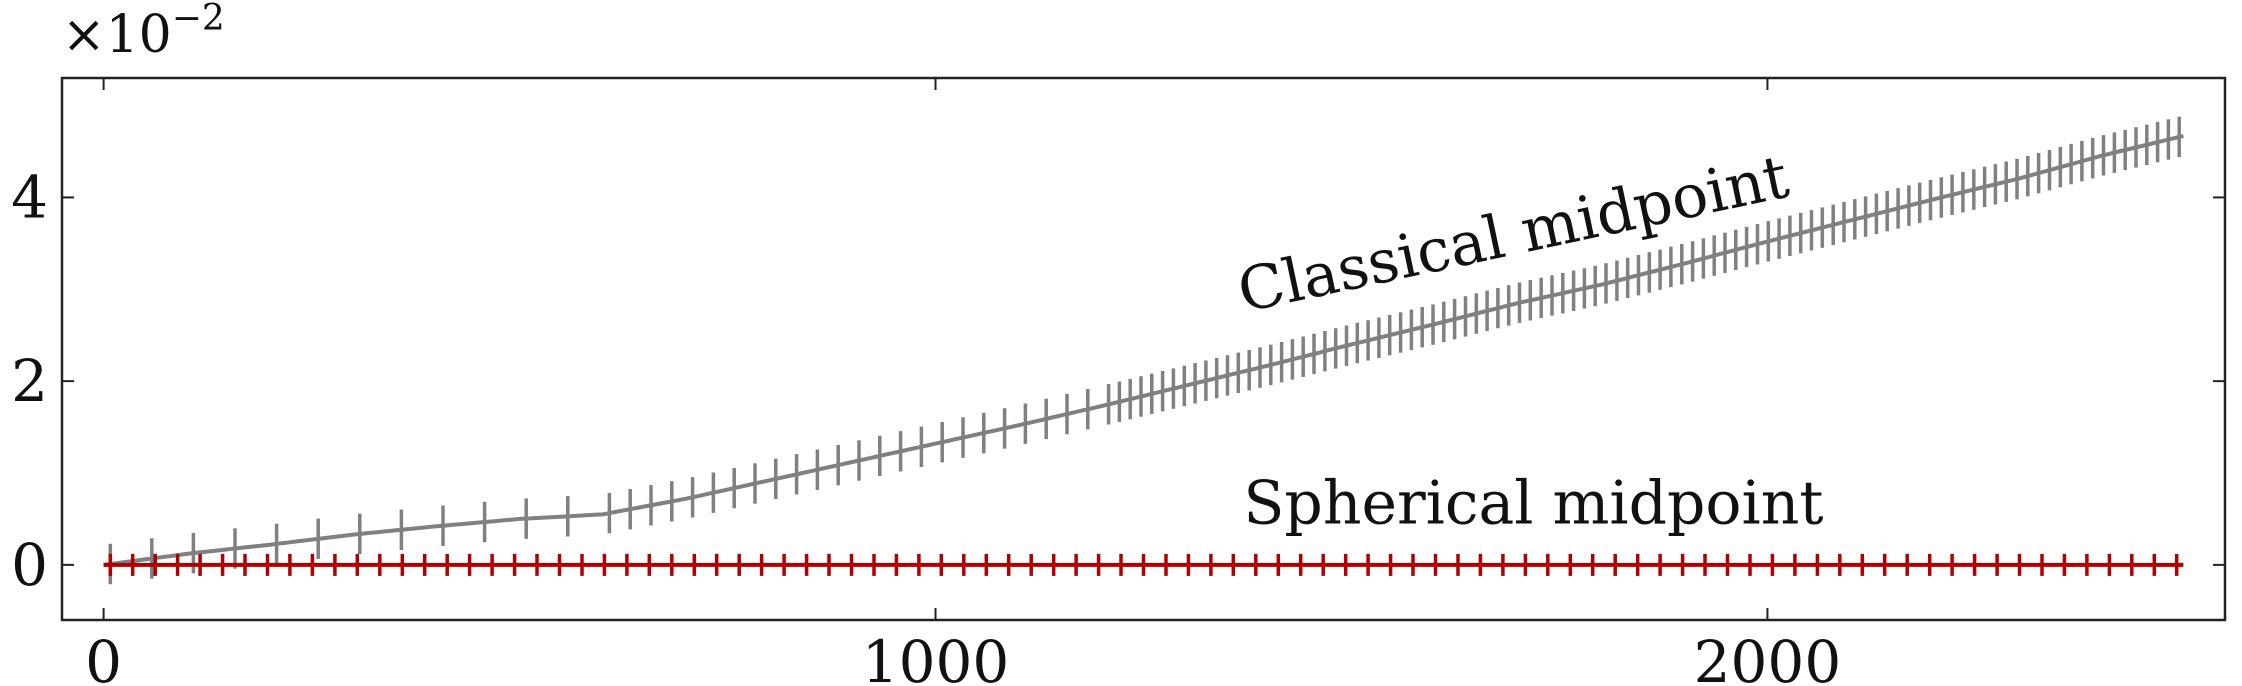  I want to click on series-spherical-midpoint, so click(1143, 564).